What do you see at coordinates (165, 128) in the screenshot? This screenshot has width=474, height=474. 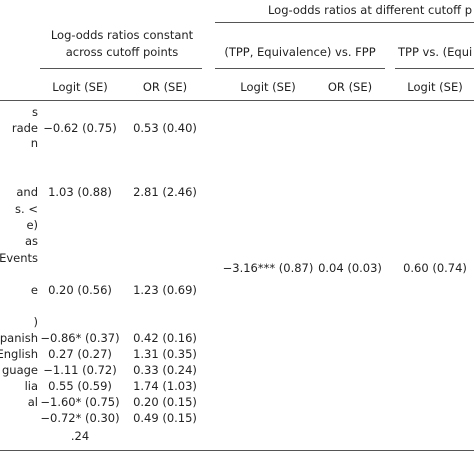 I see `cell: 0.53 (0.40)` at bounding box center [165, 128].